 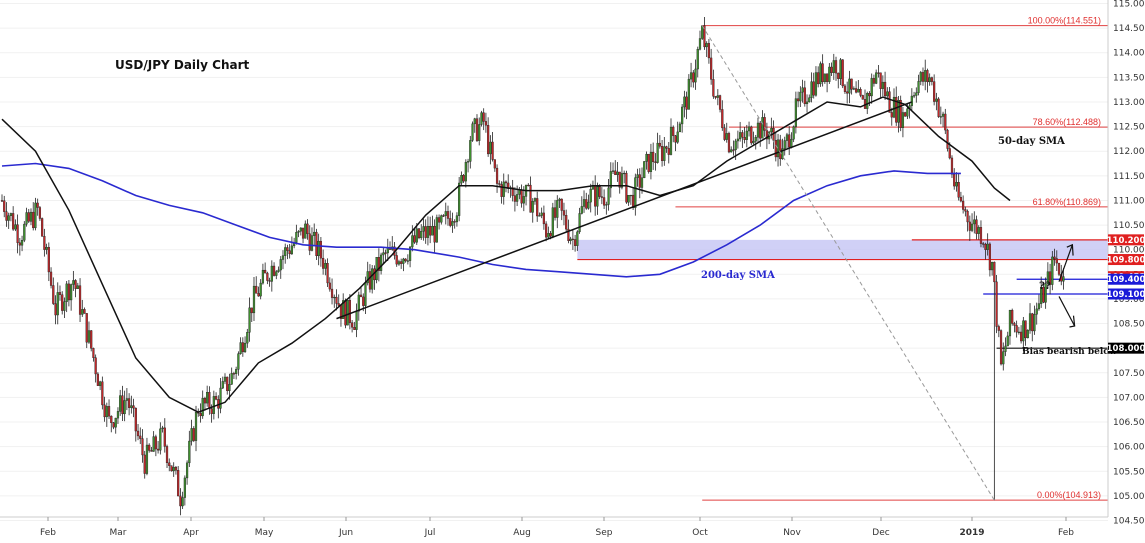 I want to click on fib-label: 100.00%(114.551), so click(x=1064, y=21).